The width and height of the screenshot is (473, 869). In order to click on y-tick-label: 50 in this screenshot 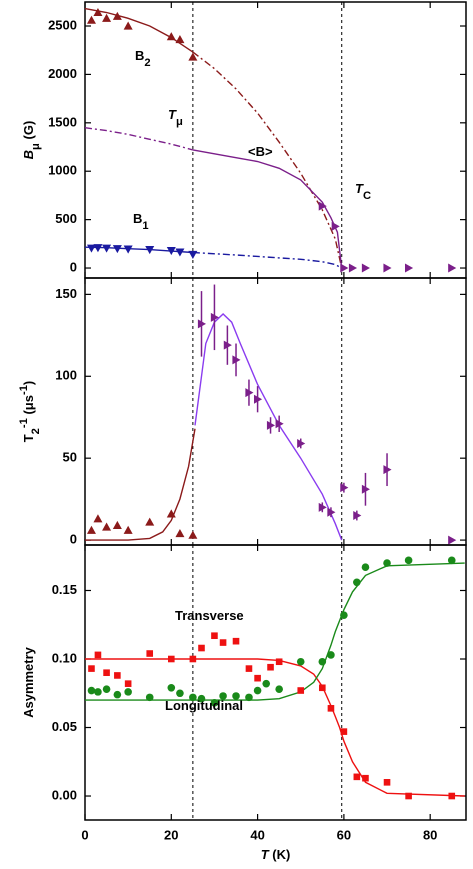, I will do `click(70, 457)`.